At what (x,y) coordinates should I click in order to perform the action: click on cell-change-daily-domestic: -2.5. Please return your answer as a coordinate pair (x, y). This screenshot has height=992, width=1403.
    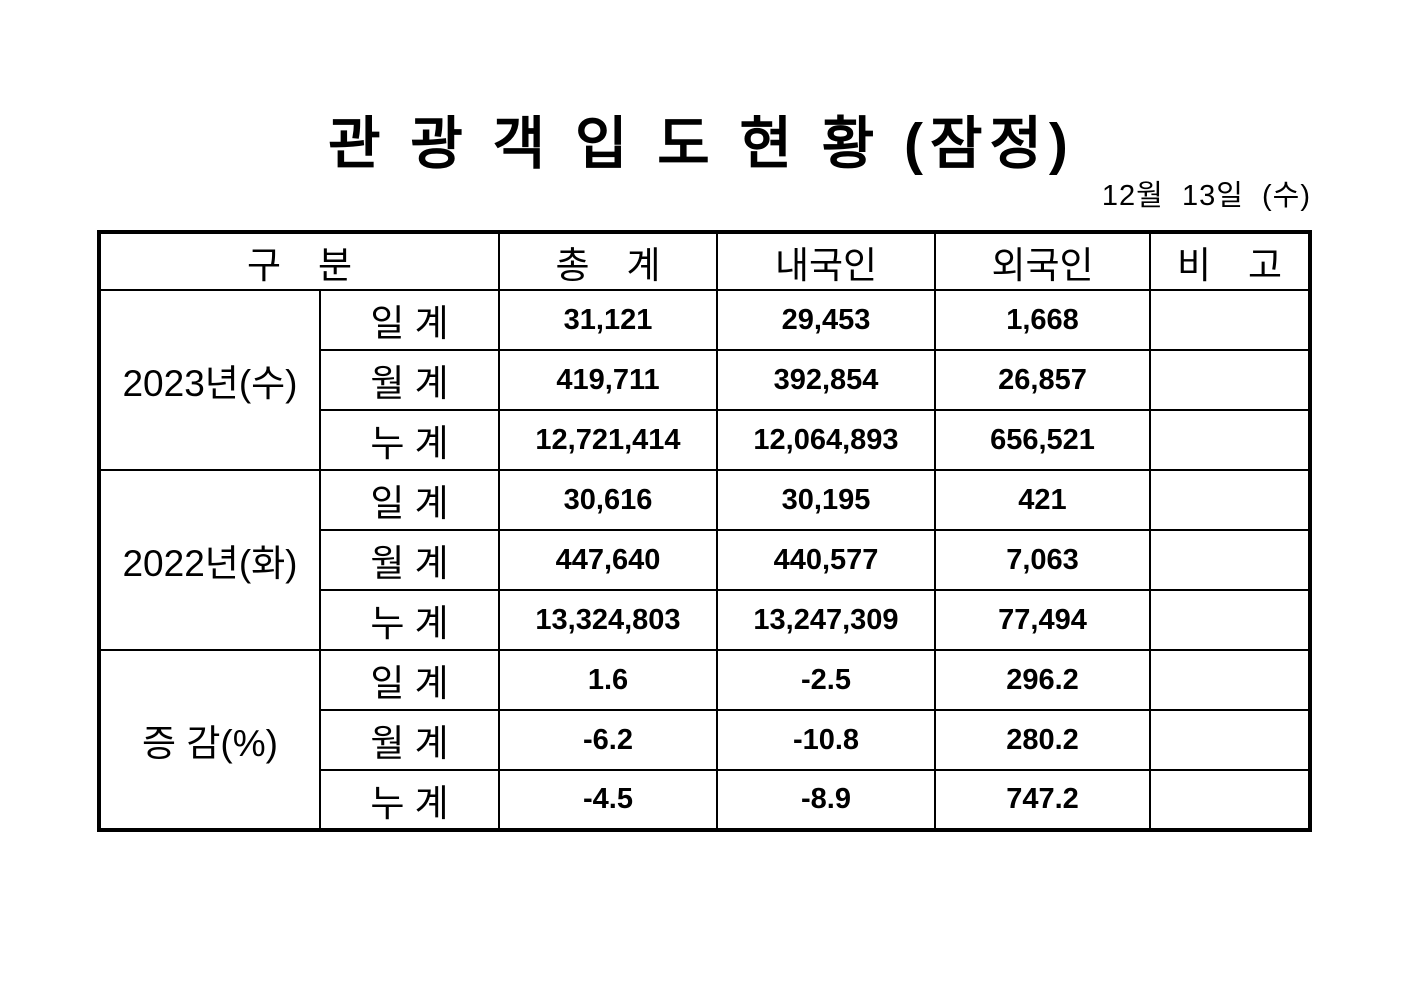
    Looking at the image, I should click on (826, 680).